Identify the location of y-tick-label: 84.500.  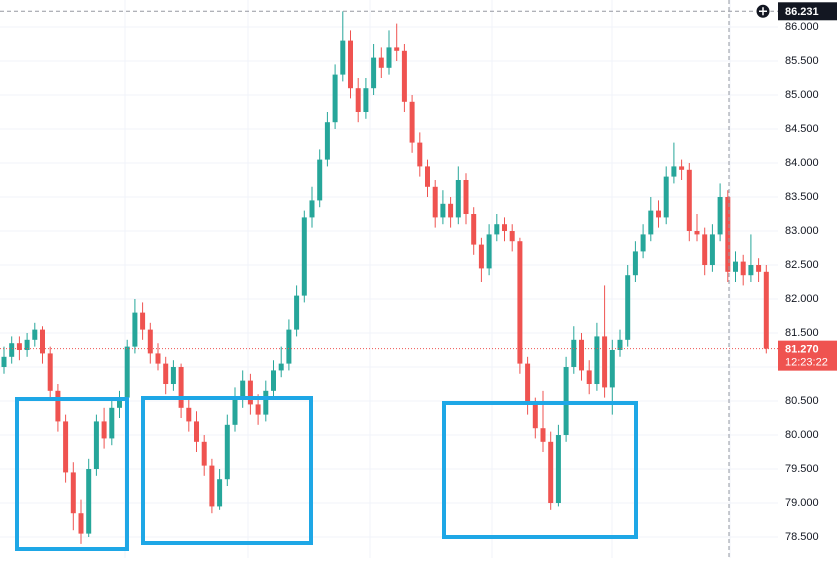
(802, 129).